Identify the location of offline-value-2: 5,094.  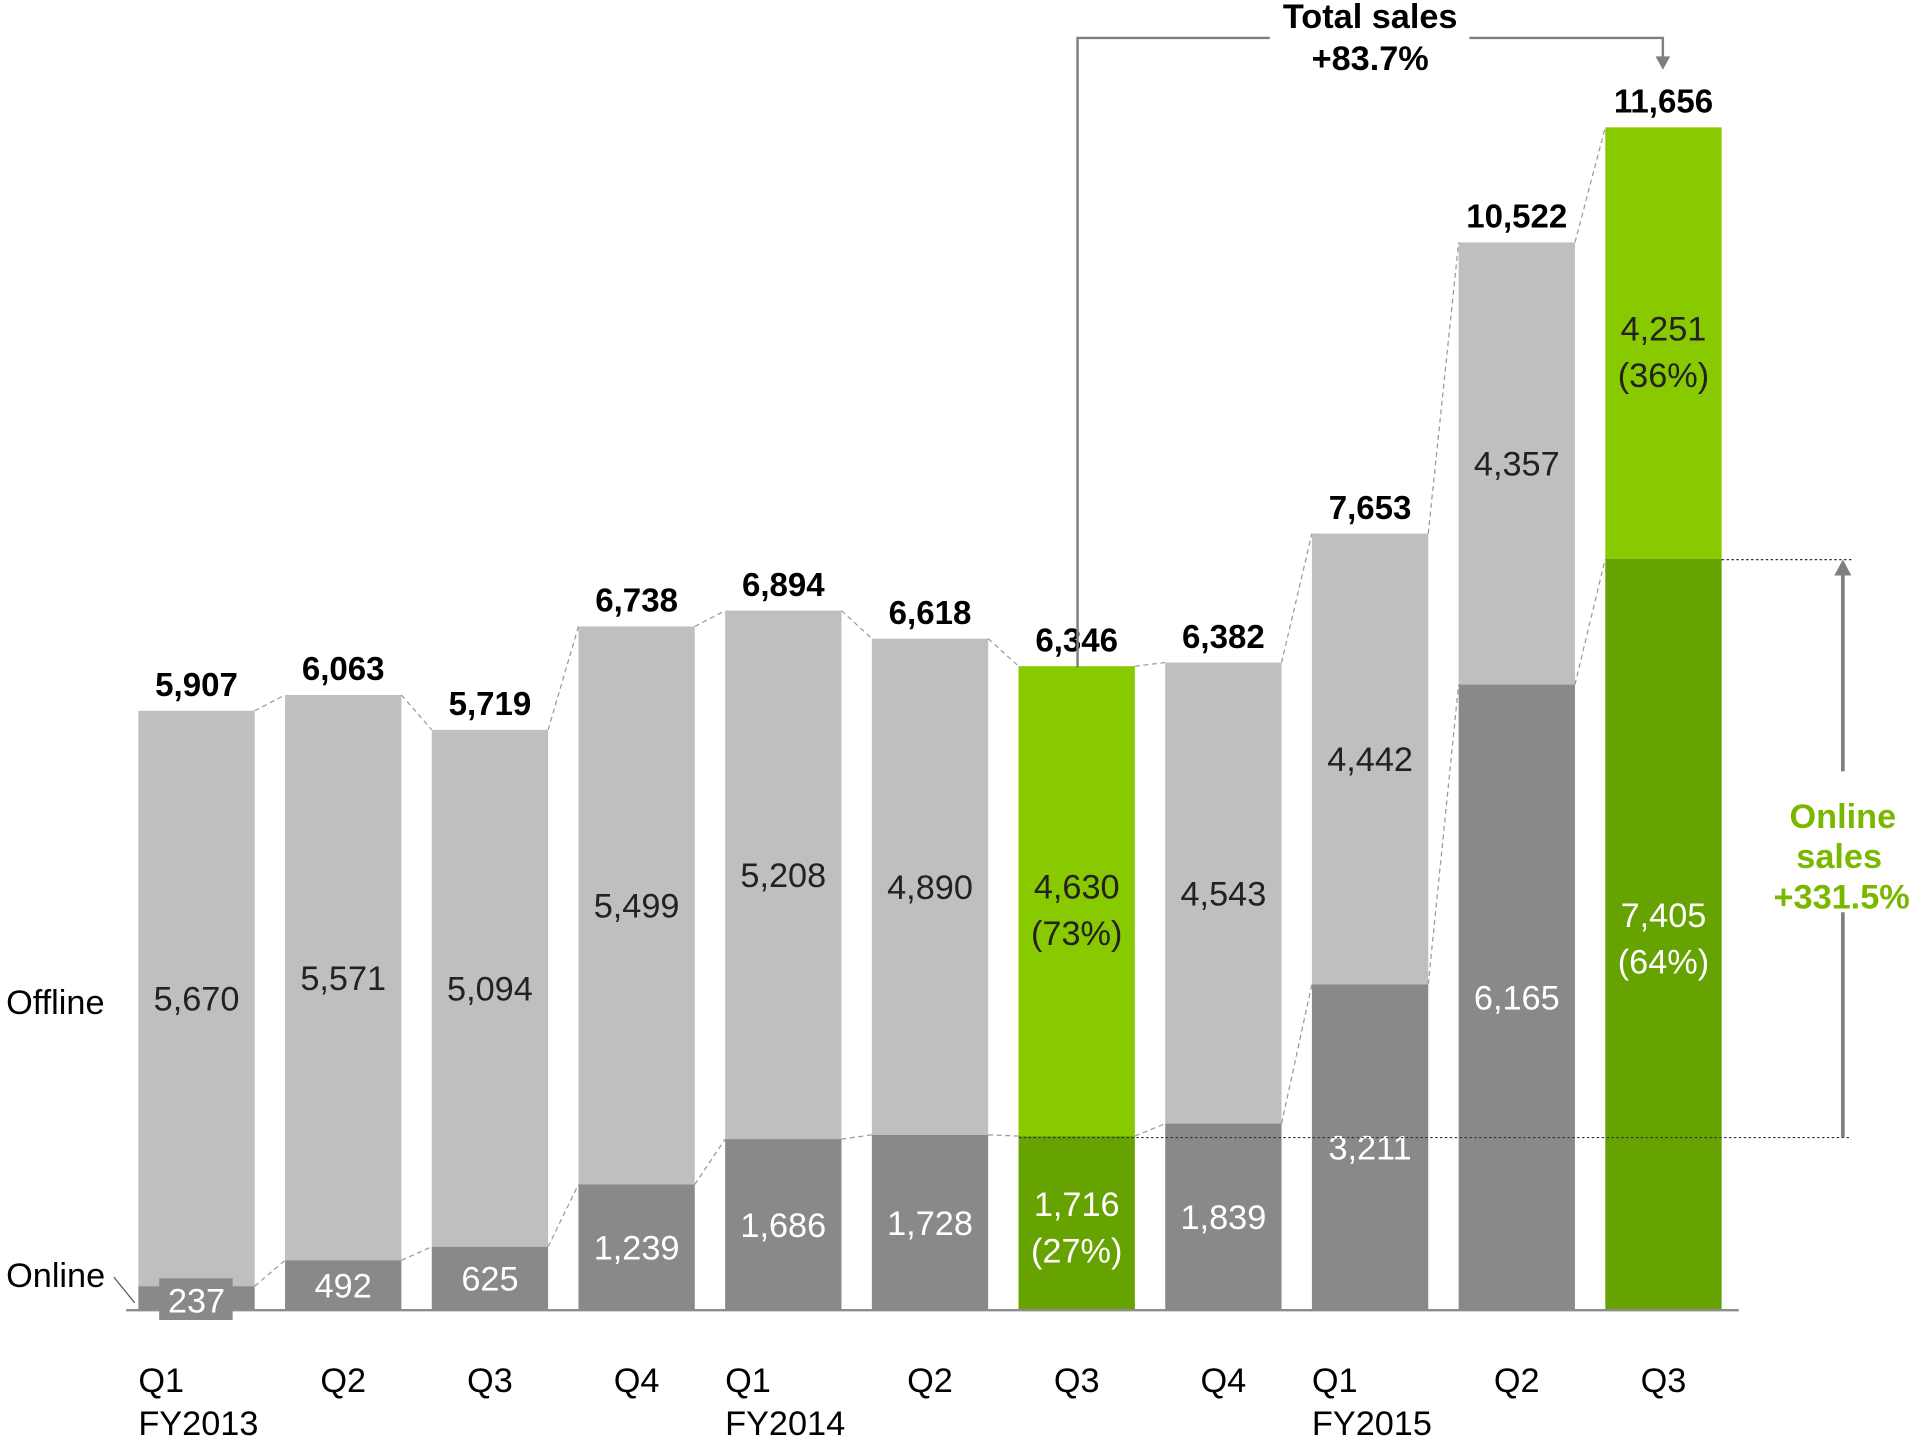
(490, 990).